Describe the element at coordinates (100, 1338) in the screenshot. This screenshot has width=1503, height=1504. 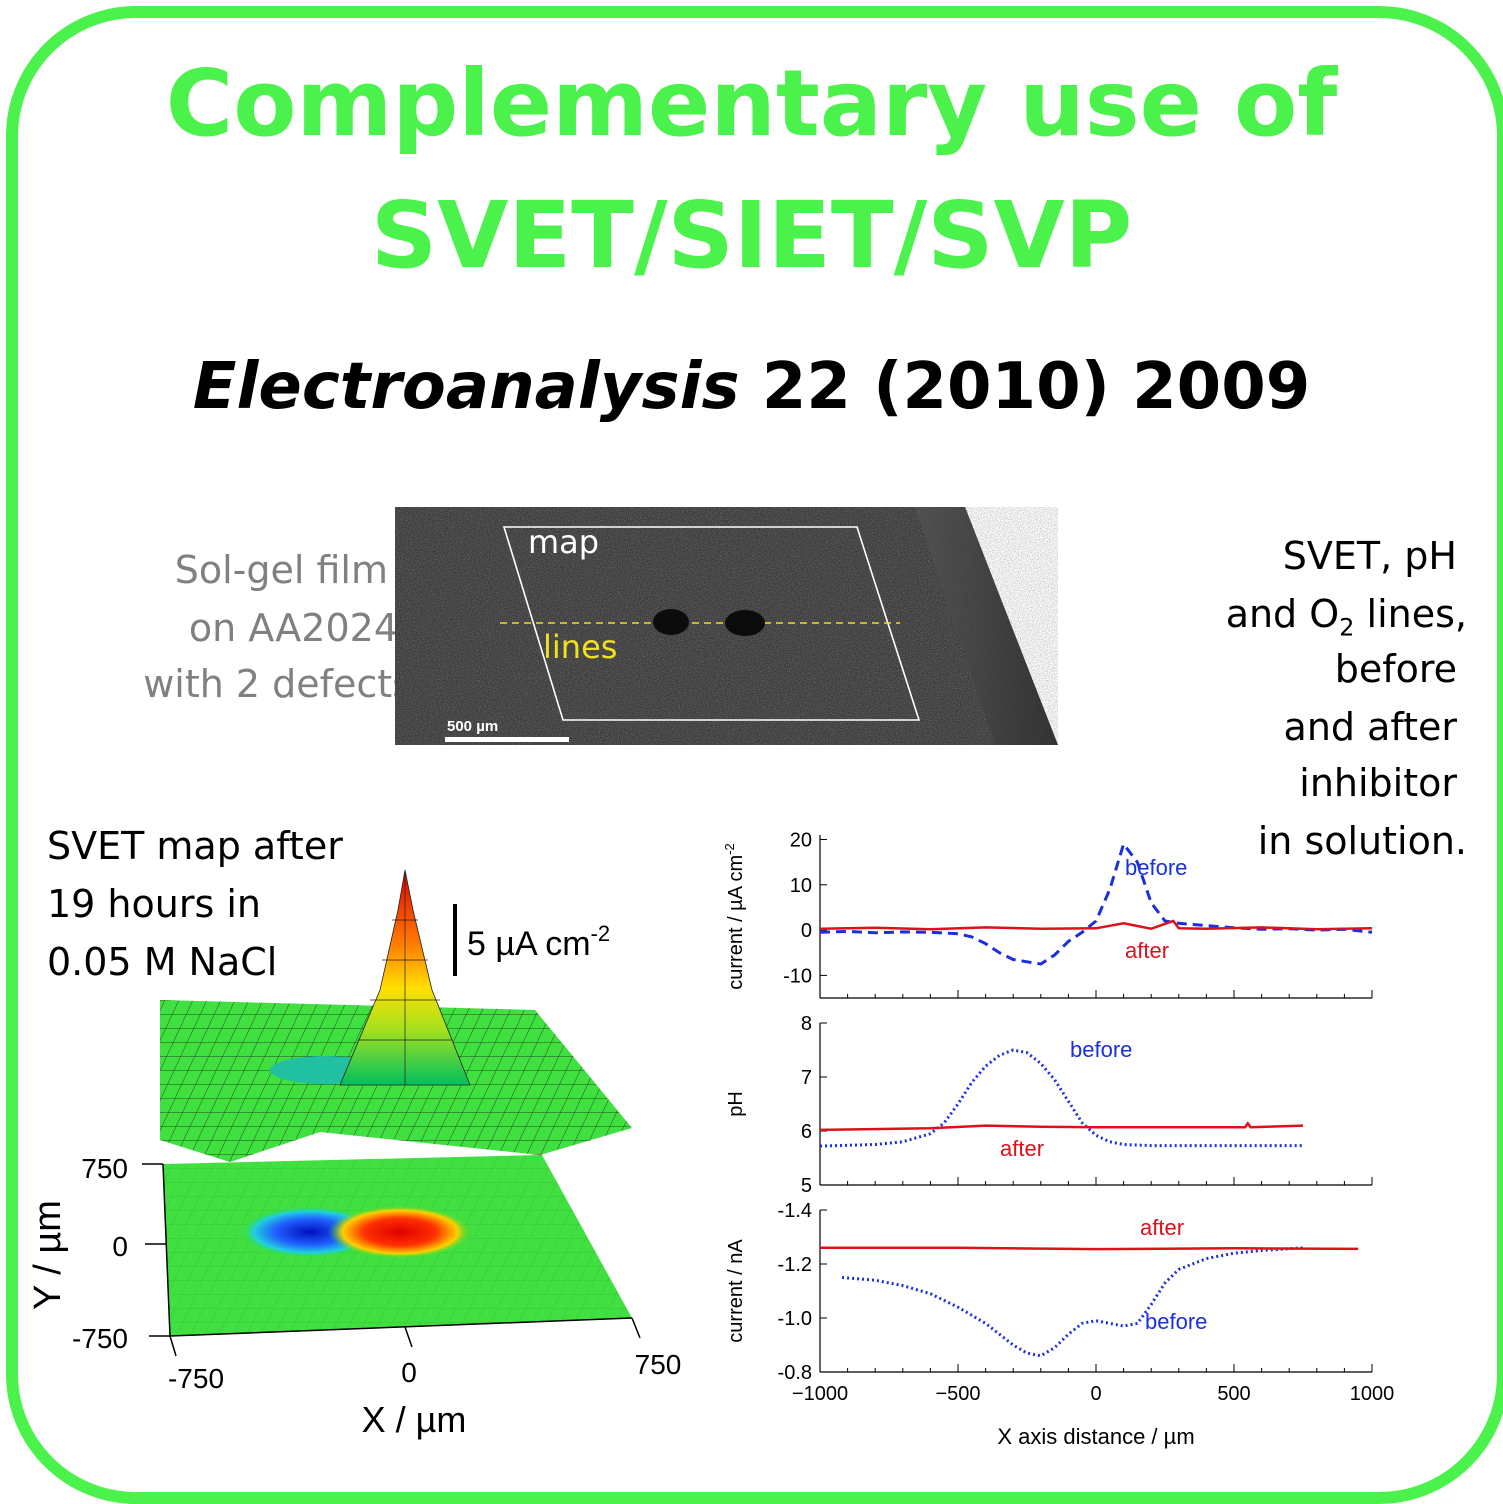
I see `svet-y-tick-label-minus750: -750` at that location.